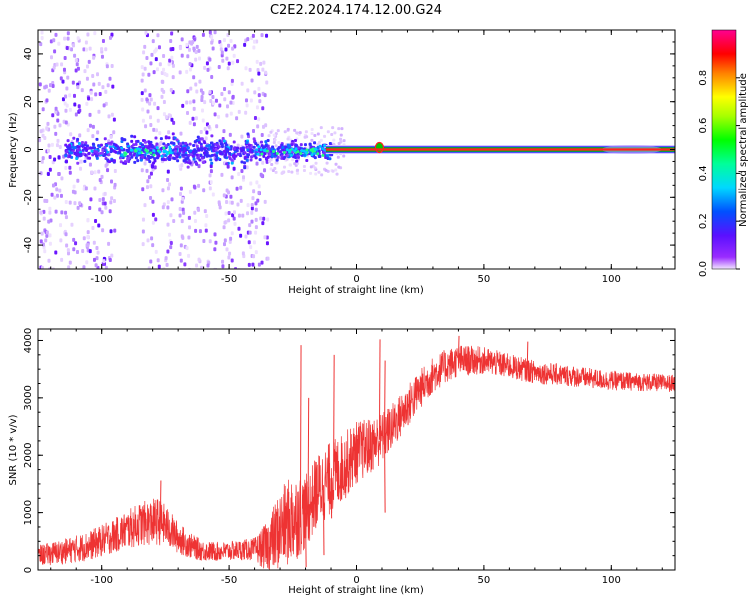 This screenshot has width=750, height=600. Describe the element at coordinates (28, 149) in the screenshot. I see `spectrogram-y-tick-label: 0` at that location.